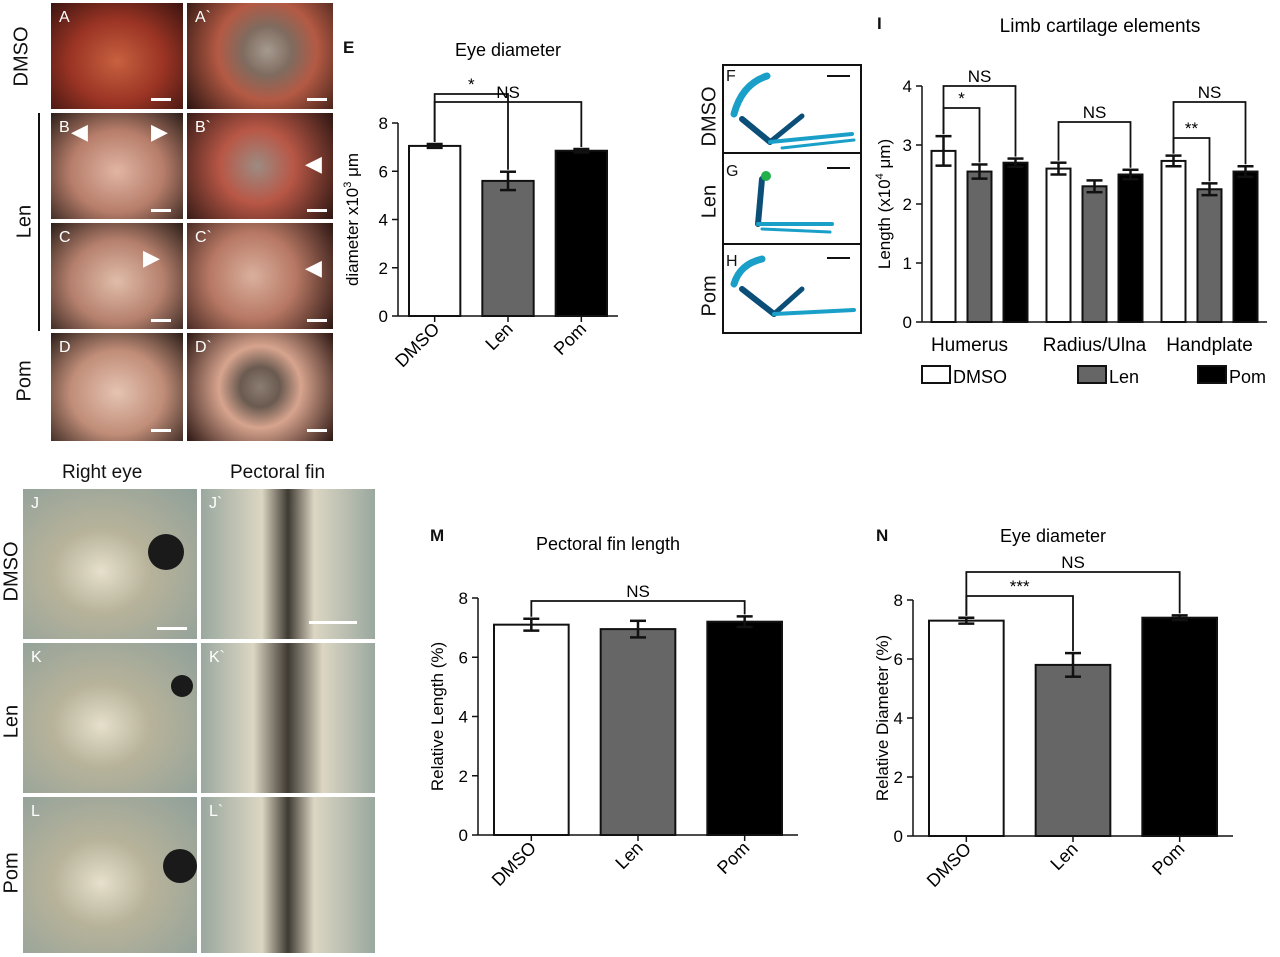 The height and width of the screenshot is (957, 1280). Describe the element at coordinates (709, 201) in the screenshot. I see `row-label-len-G: Len` at that location.